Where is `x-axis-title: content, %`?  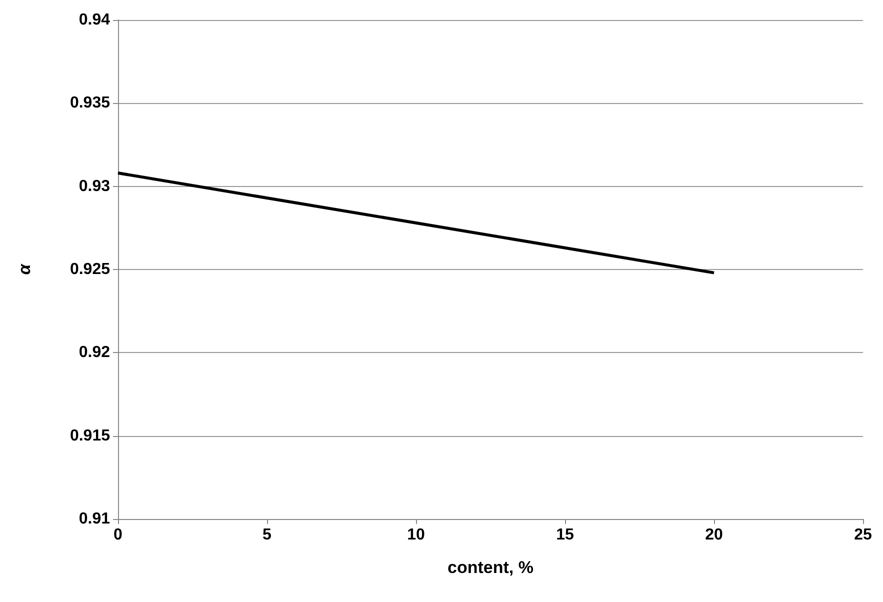 x-axis-title: content, % is located at coordinates (491, 567).